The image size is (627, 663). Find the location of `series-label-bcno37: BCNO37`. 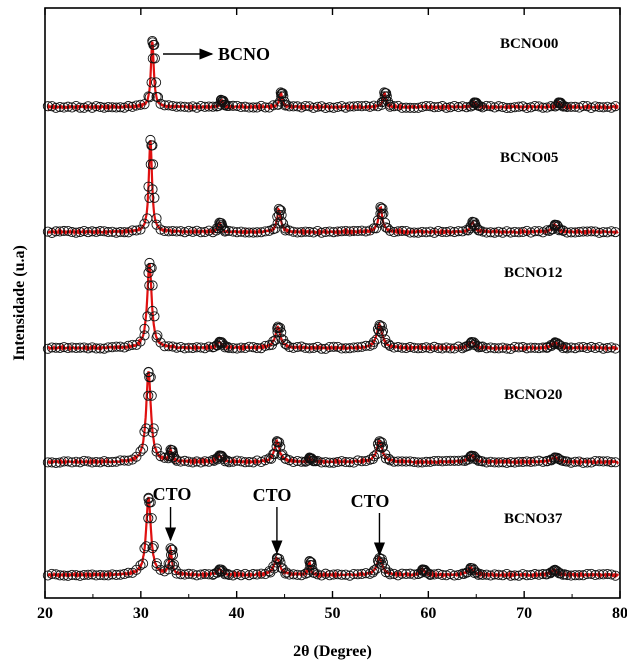

series-label-bcno37: BCNO37 is located at coordinates (533, 519).